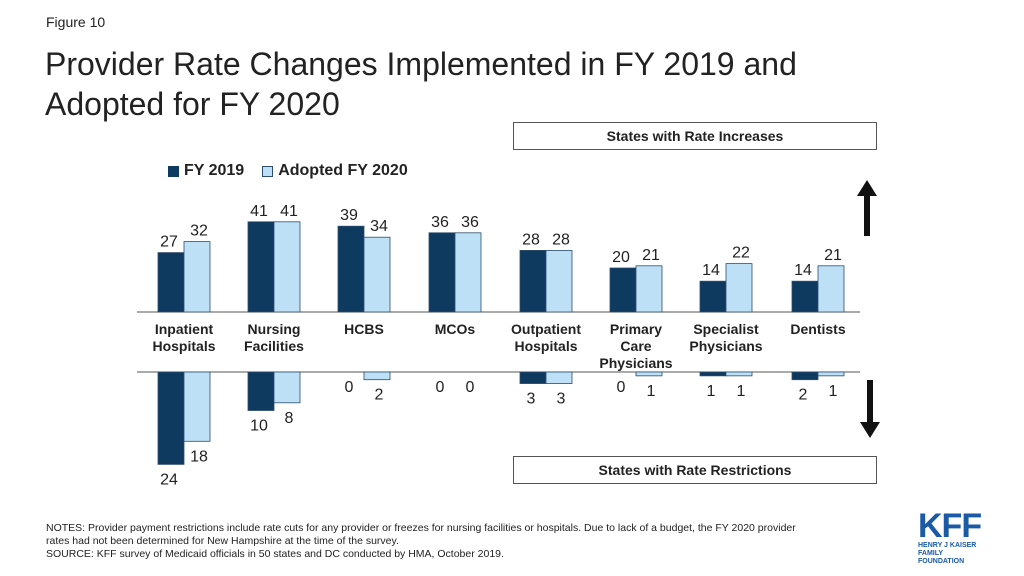  I want to click on rate-increases-box: States with Rate Increases, so click(695, 136).